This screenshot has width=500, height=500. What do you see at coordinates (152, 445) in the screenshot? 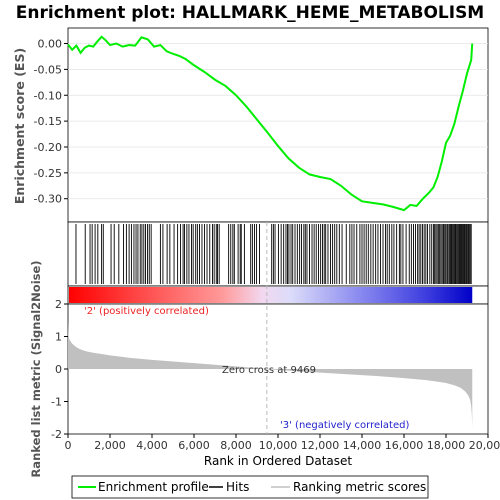
I see `metric-x-tick-label: 4,000` at bounding box center [152, 445].